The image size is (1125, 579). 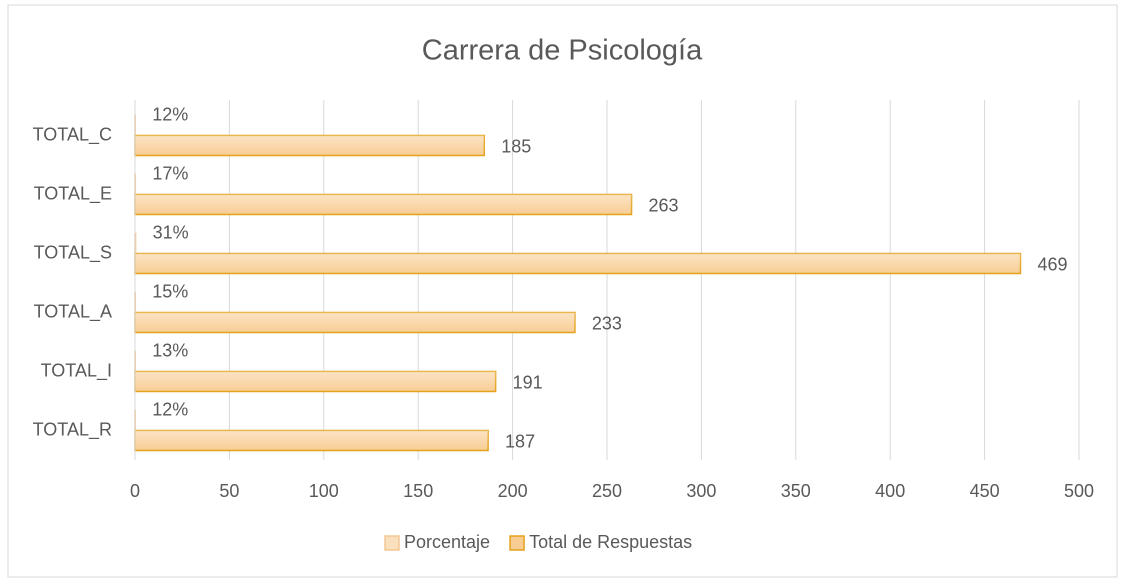 What do you see at coordinates (170, 350) in the screenshot?
I see `data-label: 13%` at bounding box center [170, 350].